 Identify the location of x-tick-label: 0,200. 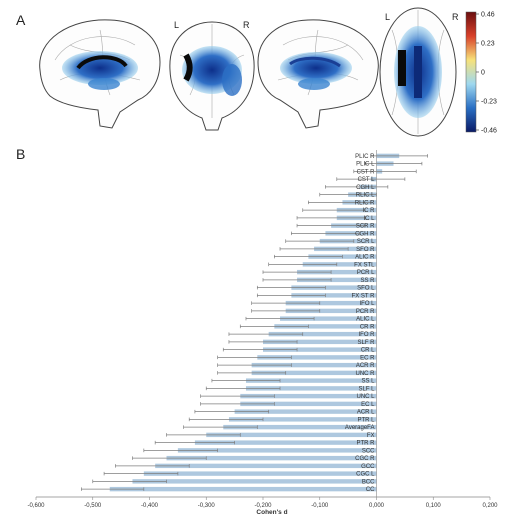
(490, 506).